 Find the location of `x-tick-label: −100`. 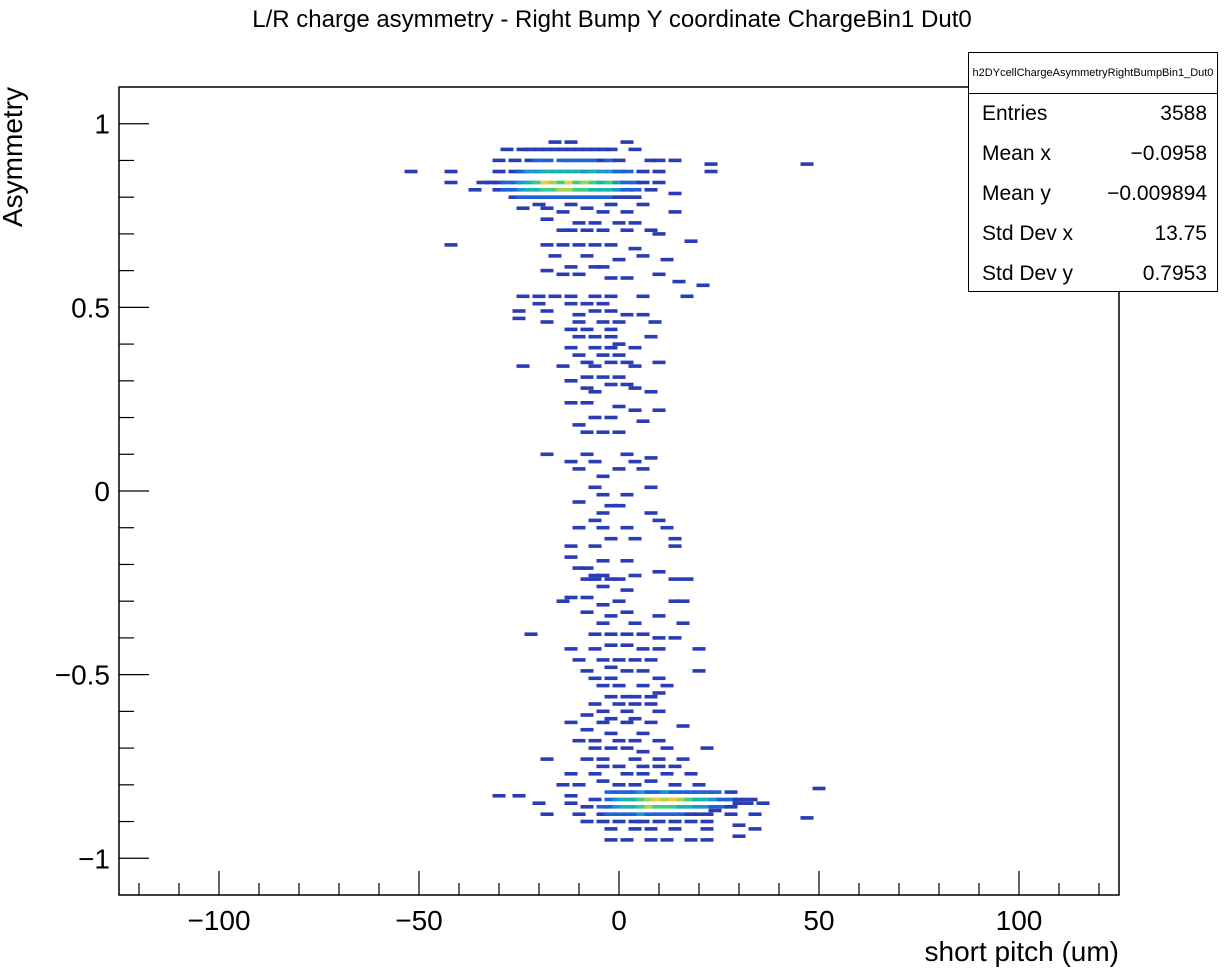

x-tick-label: −100 is located at coordinates (218, 920).